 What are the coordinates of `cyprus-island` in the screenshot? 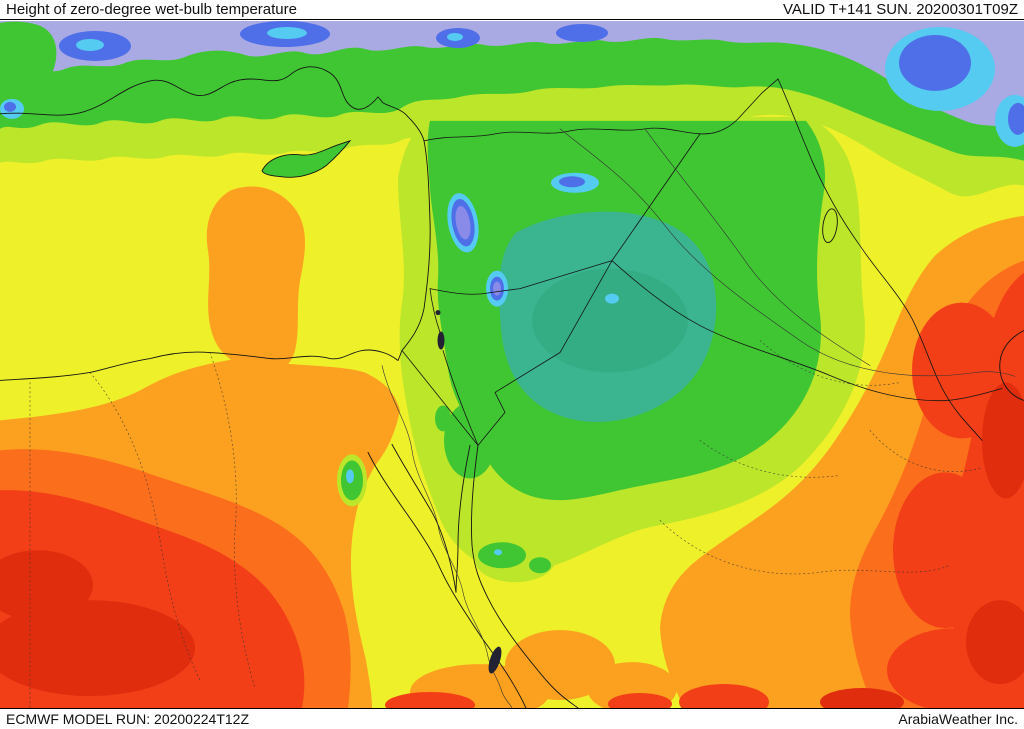 It's located at (306, 158).